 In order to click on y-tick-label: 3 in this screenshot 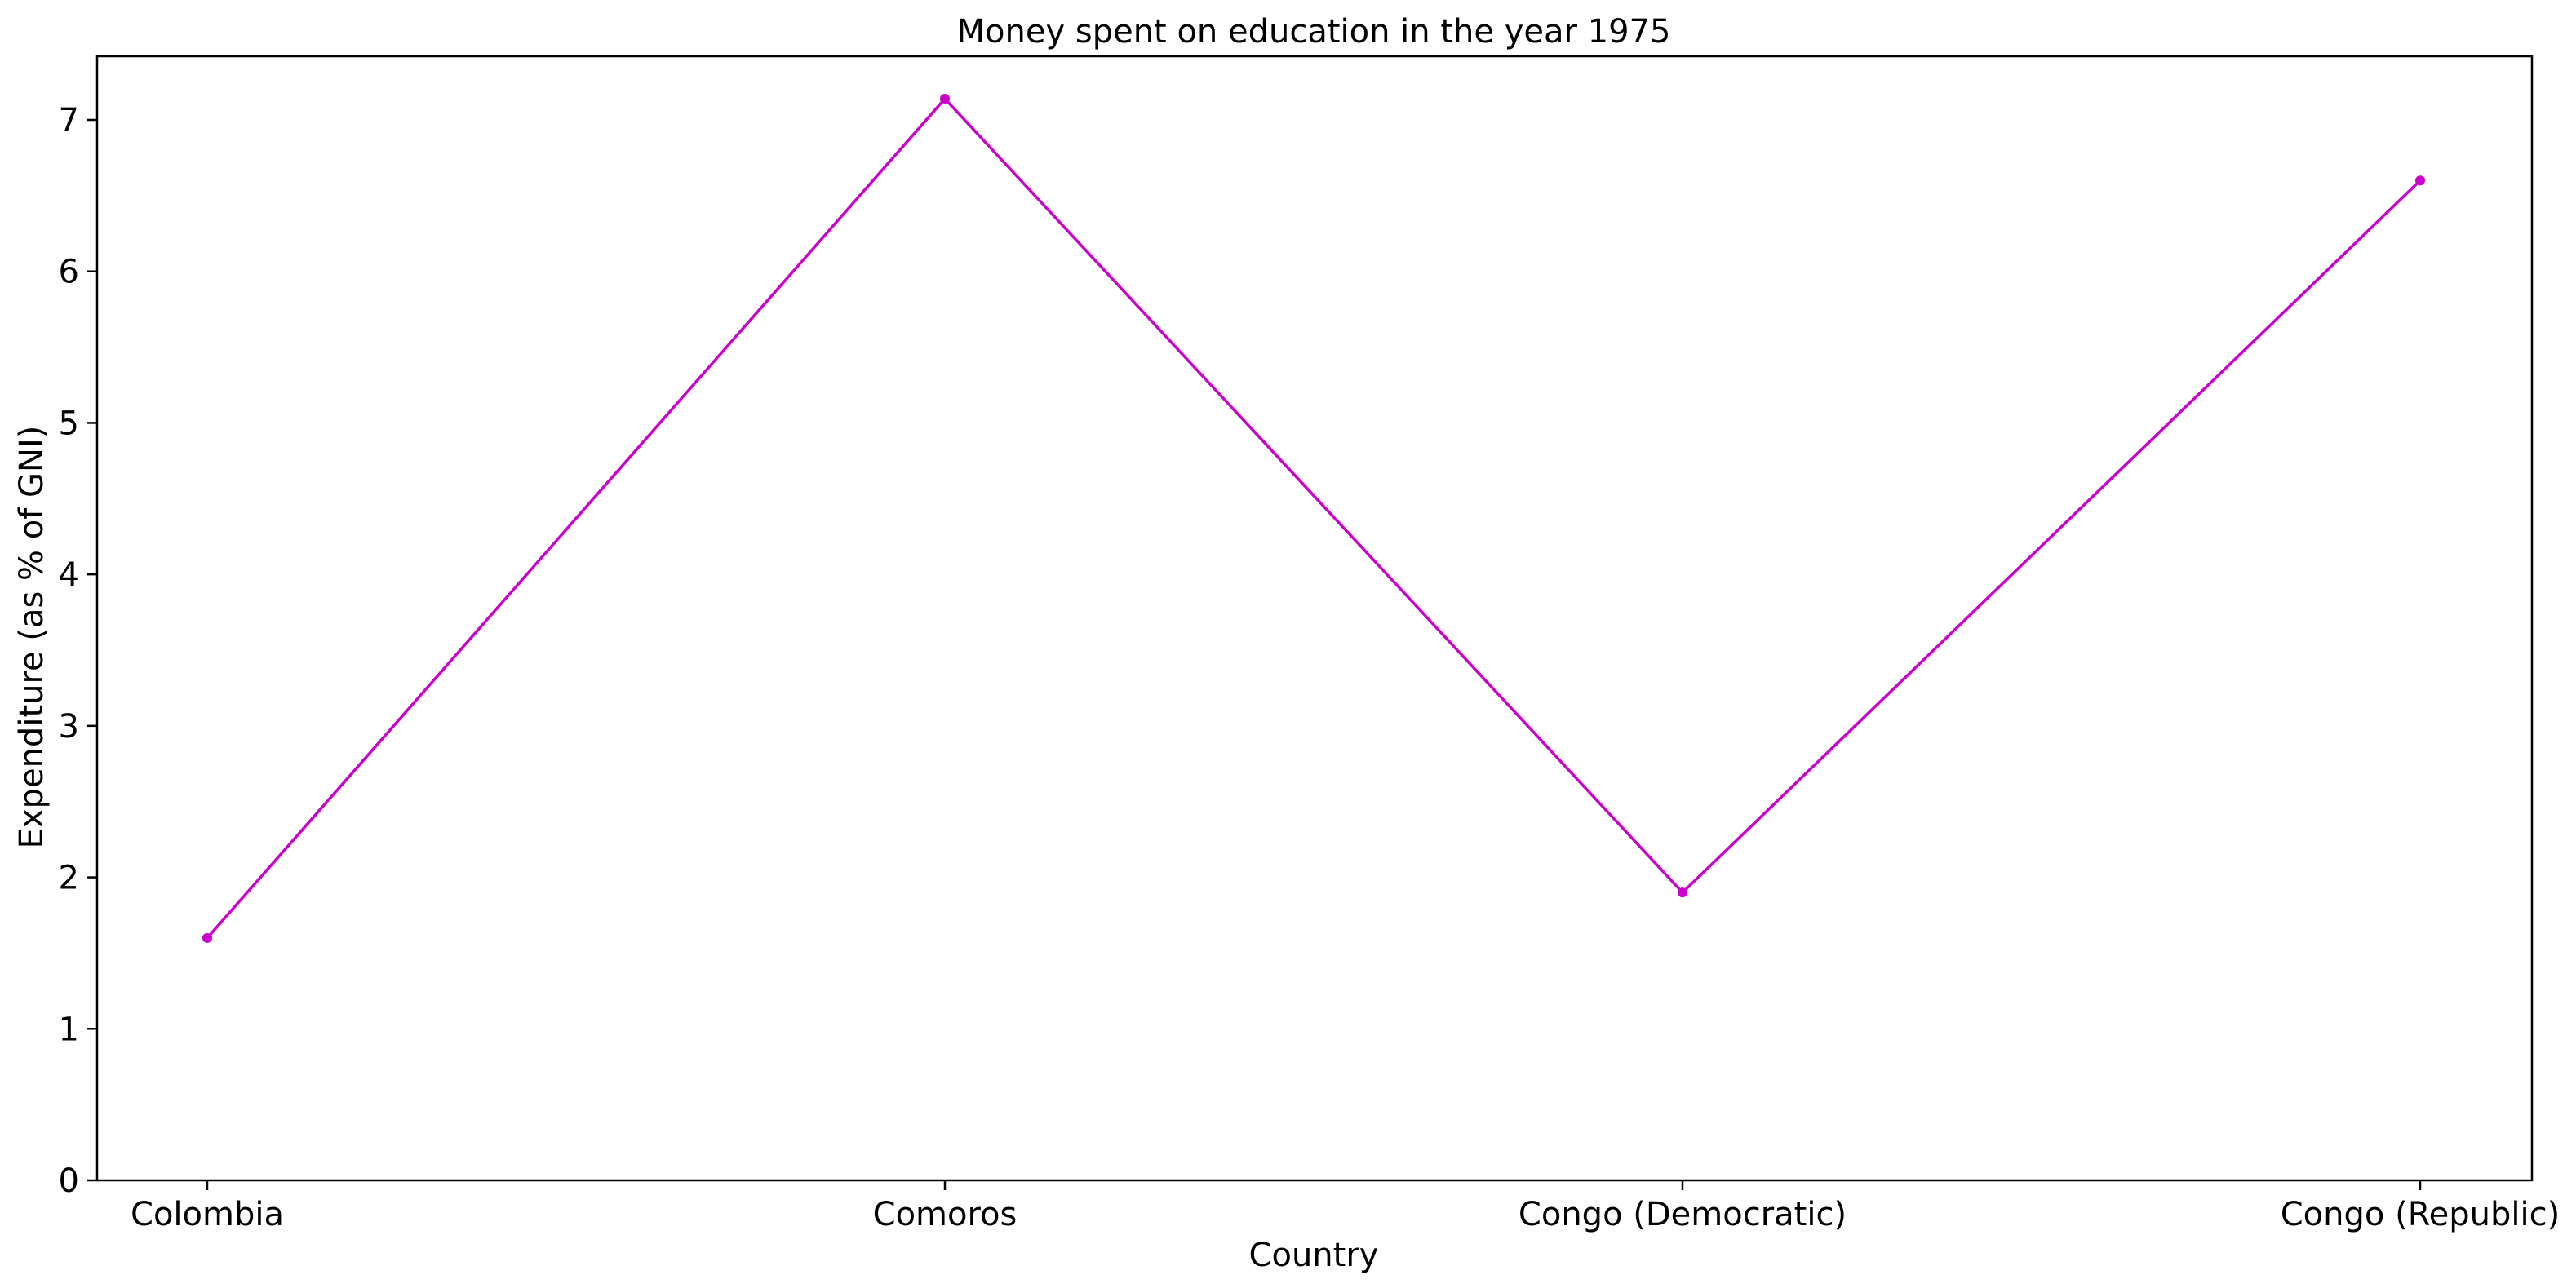, I will do `click(69, 727)`.